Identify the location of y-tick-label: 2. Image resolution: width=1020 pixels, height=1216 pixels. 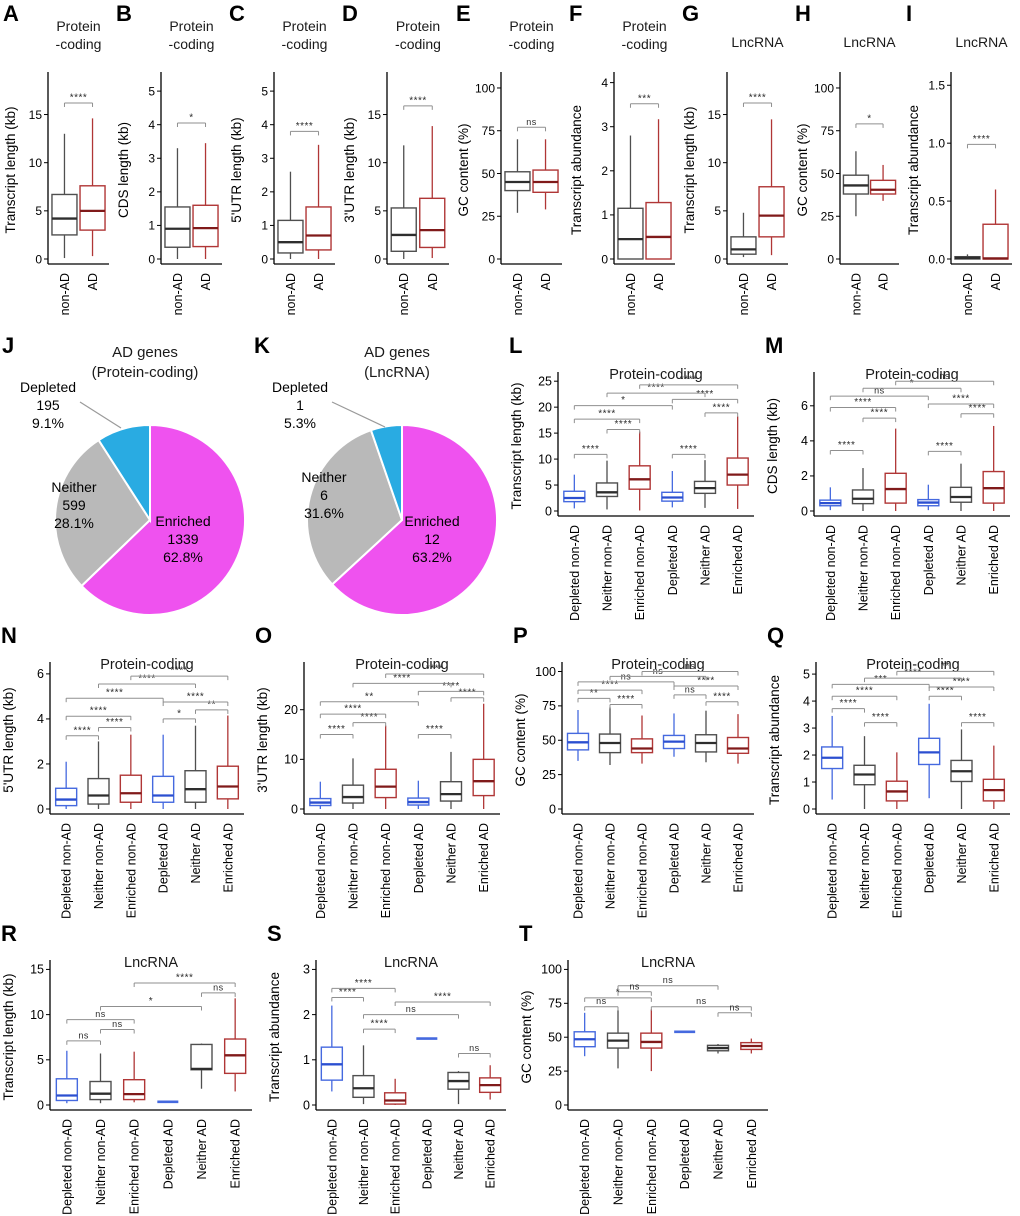
(806, 755).